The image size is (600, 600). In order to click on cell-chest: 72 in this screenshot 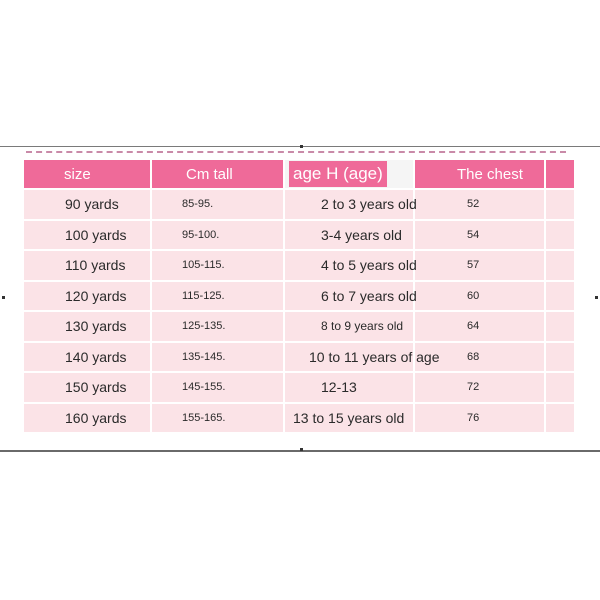, I will do `click(480, 386)`.